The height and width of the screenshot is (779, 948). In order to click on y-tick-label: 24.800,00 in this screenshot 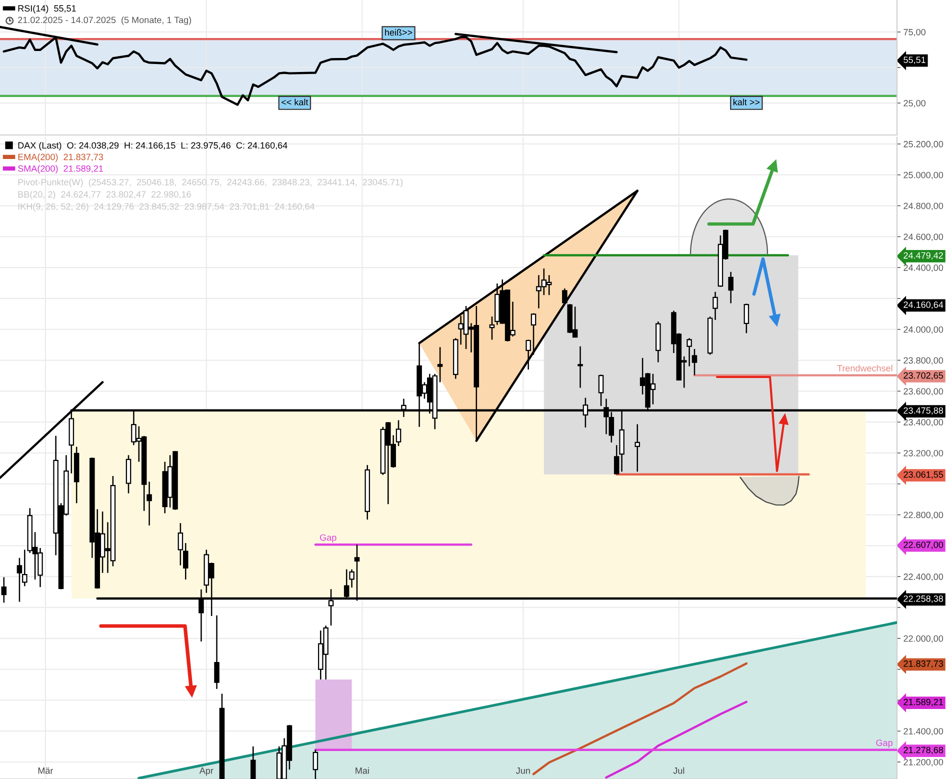, I will do `click(924, 206)`.